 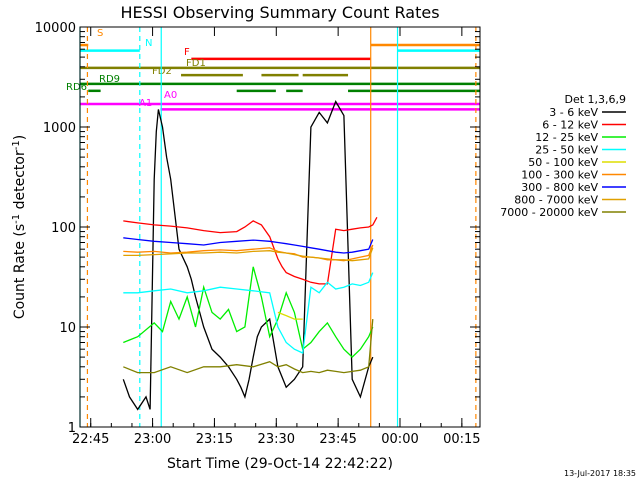 What do you see at coordinates (76, 87) in the screenshot?
I see `flag-label-rd6: RD6` at bounding box center [76, 87].